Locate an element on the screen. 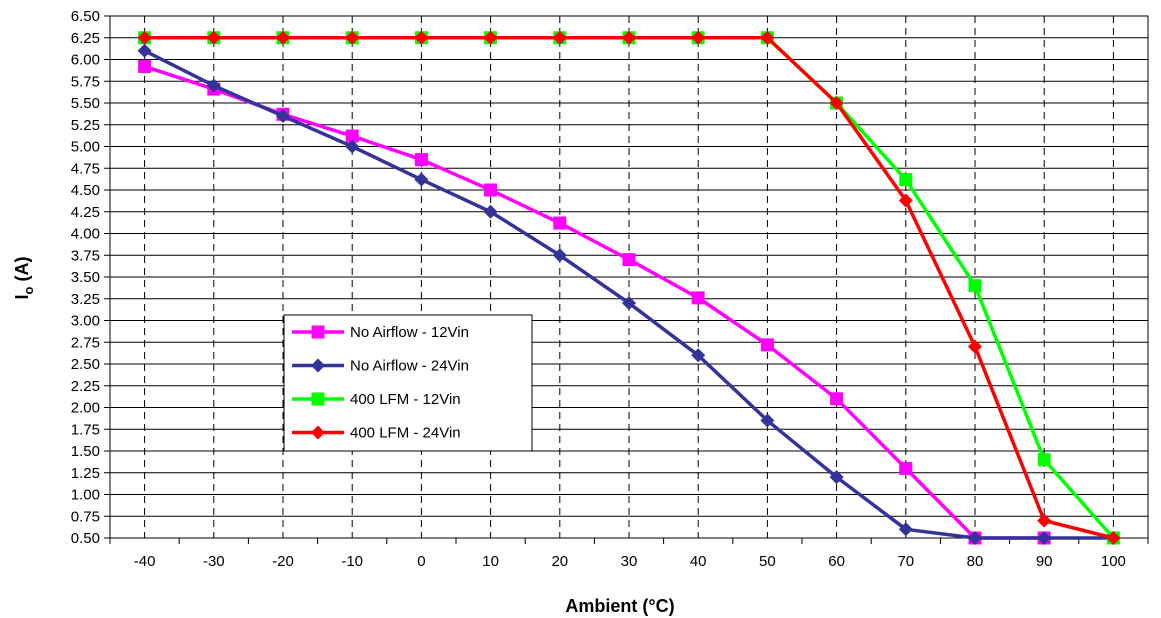 The height and width of the screenshot is (618, 1161). y-tick-label: 5.75 is located at coordinates (85, 81).